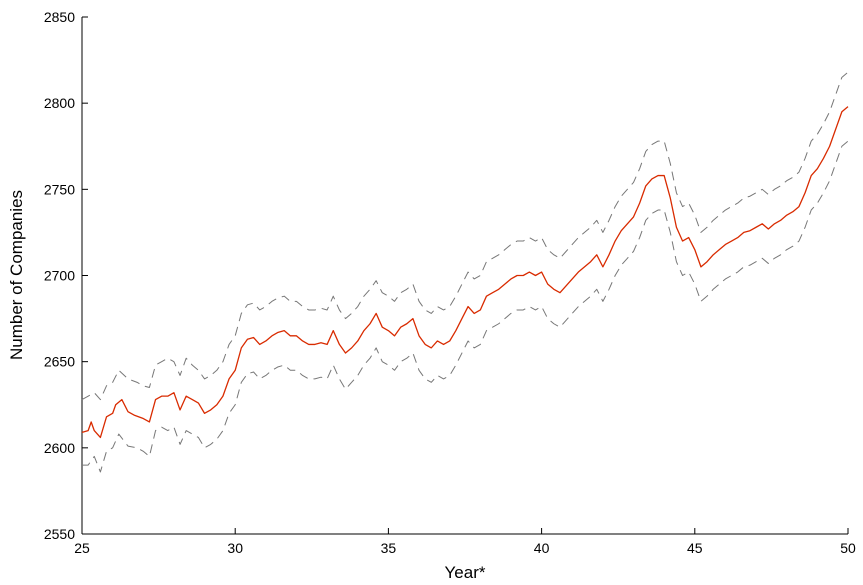 Image resolution: width=863 pixels, height=585 pixels. What do you see at coordinates (82, 548) in the screenshot?
I see `x-tick-label: 25` at bounding box center [82, 548].